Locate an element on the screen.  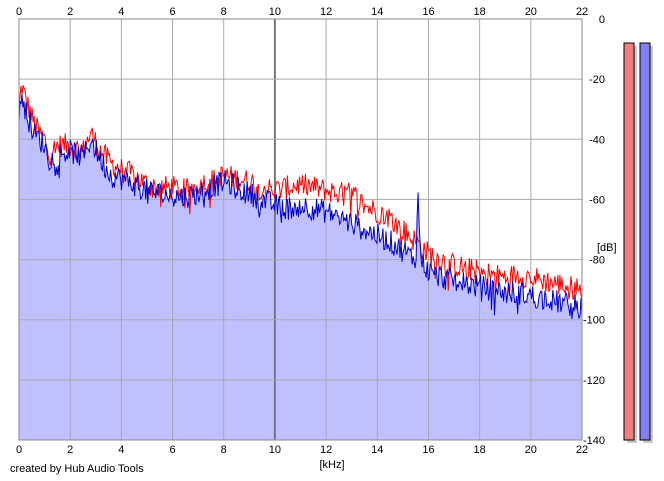
x-tick-label-bottom: 14 is located at coordinates (377, 450).